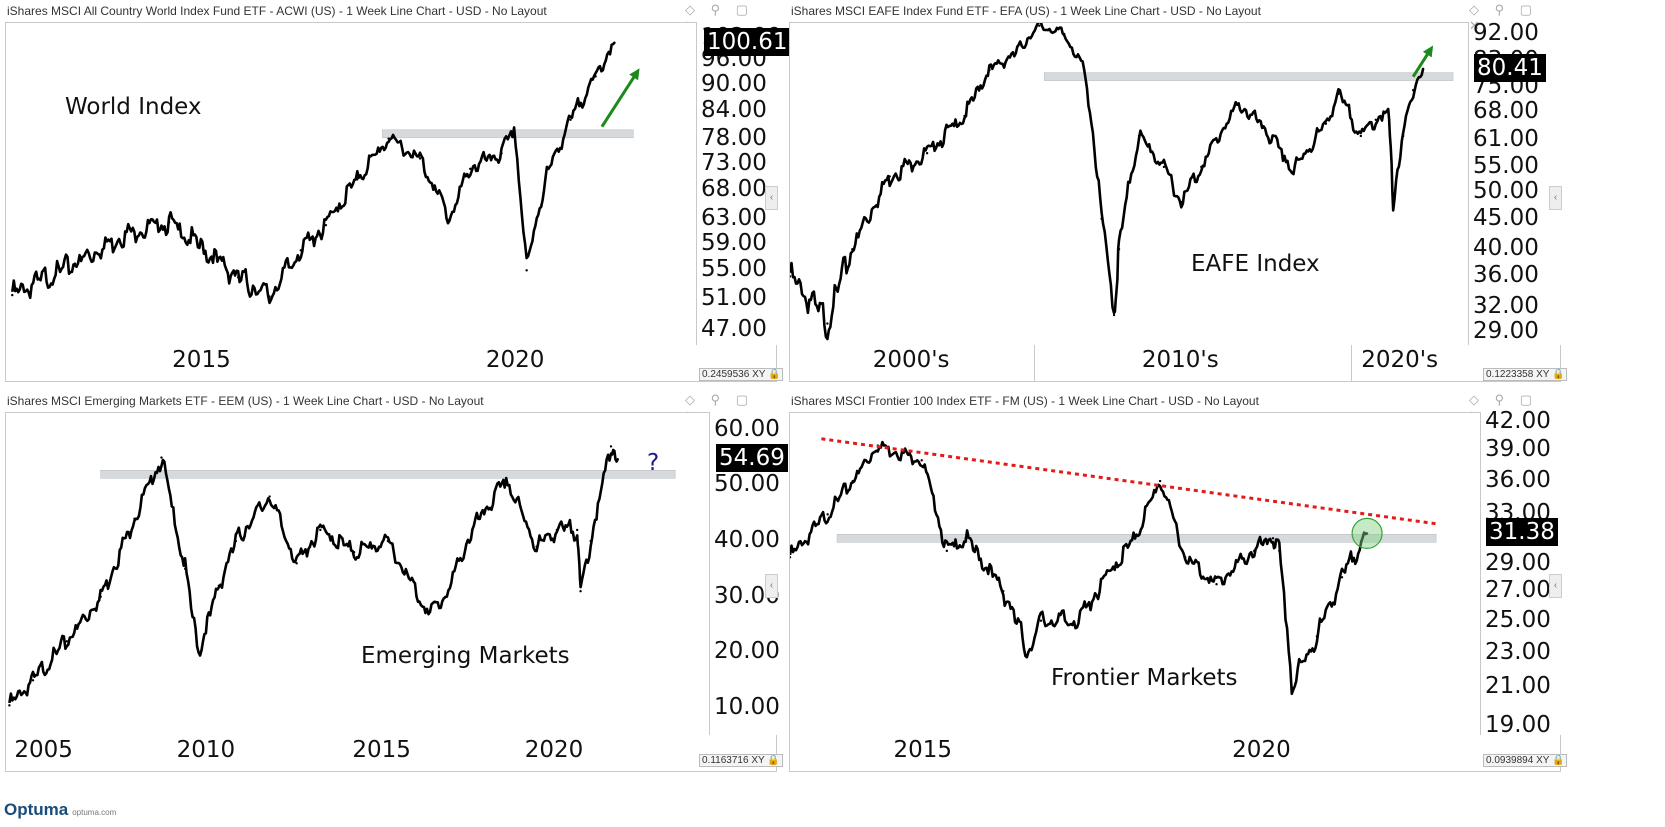  Describe the element at coordinates (734, 269) in the screenshot. I see `y-tick-label: 55.00` at that location.